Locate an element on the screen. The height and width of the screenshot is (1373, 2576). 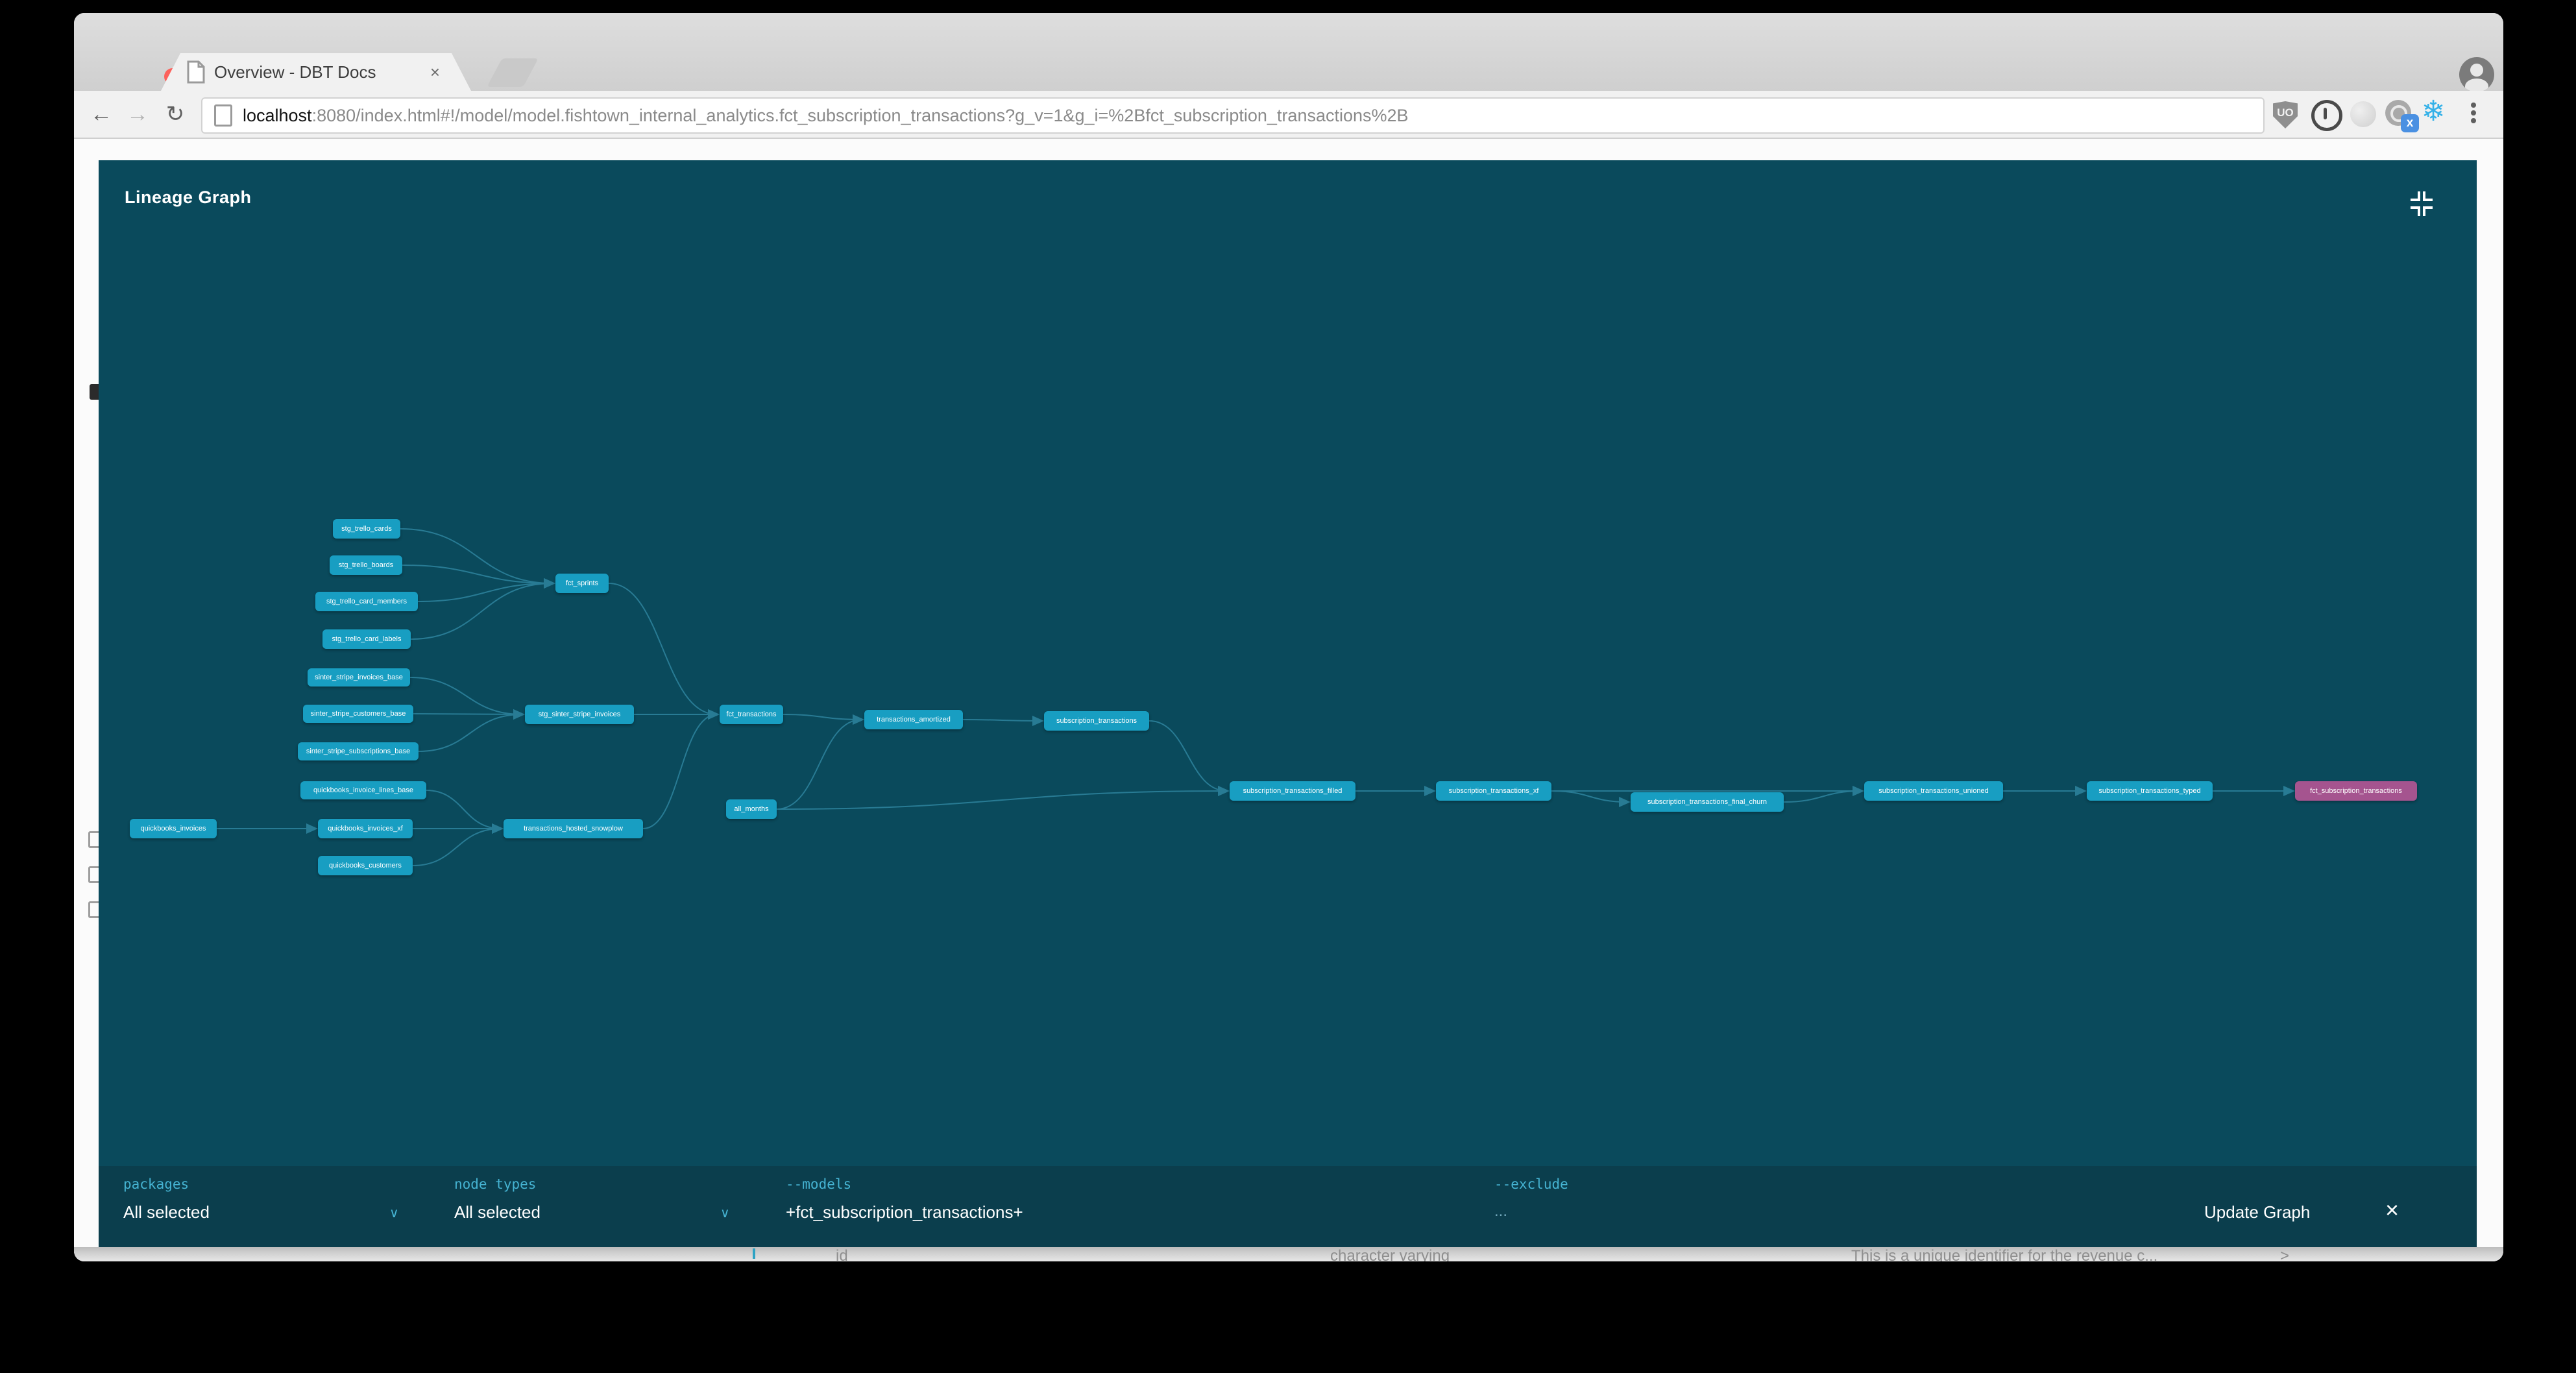
graph-node-subscription_transactions_xf: subscription_transactions_xf is located at coordinates (1493, 791).